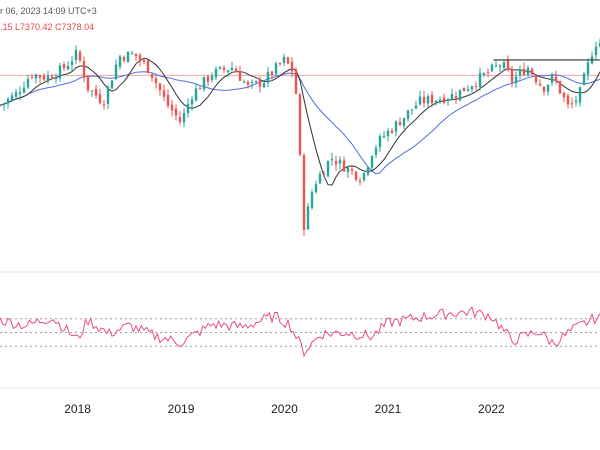  What do you see at coordinates (284, 409) in the screenshot?
I see `x-tick-label-2020: 2020` at bounding box center [284, 409].